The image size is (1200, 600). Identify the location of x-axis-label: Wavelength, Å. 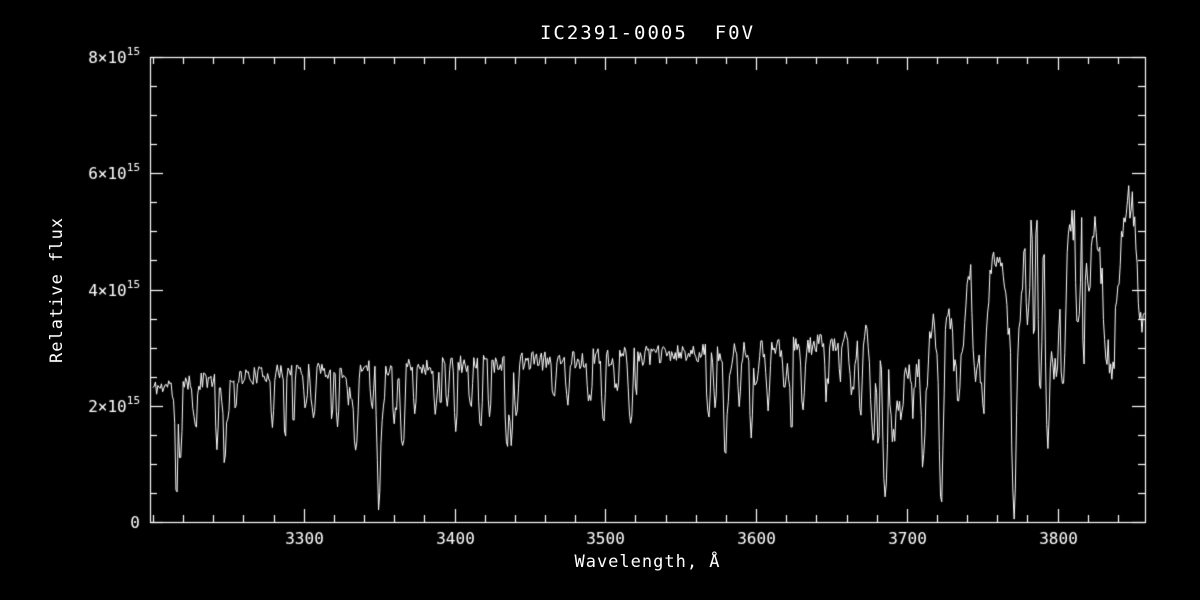
(647, 562).